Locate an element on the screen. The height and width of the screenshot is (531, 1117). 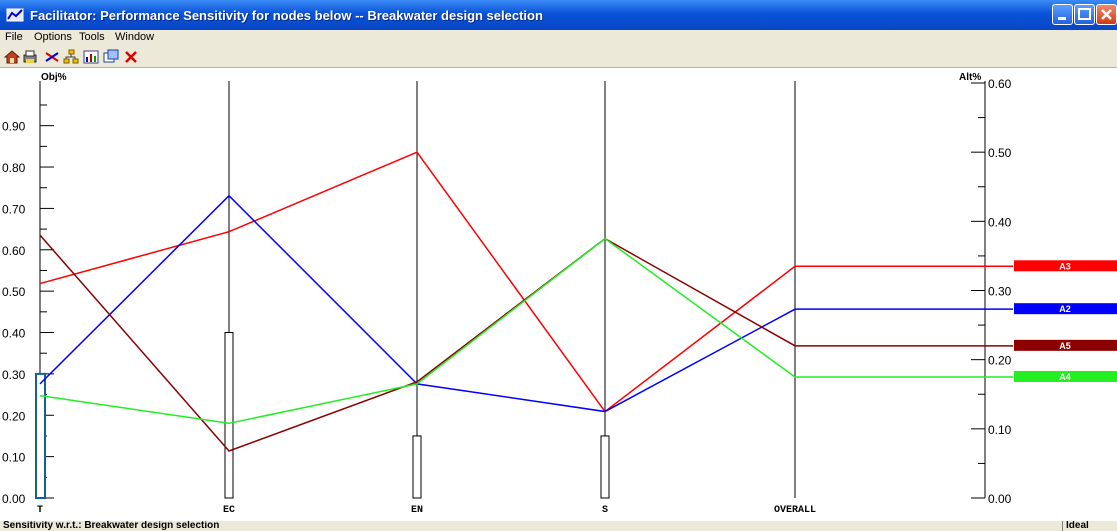
right-tick-label: 0.10 is located at coordinates (1000, 430).